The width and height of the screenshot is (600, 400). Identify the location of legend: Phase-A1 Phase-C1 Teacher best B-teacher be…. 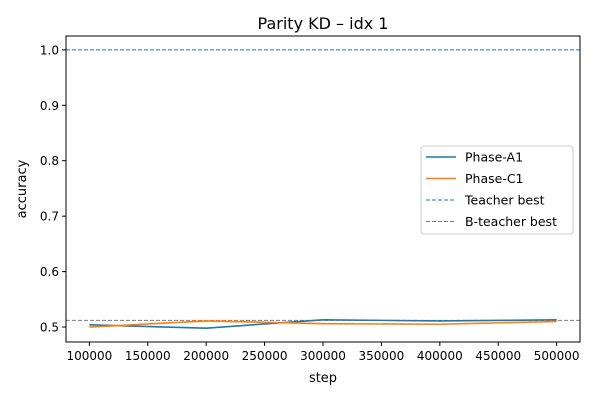
(497, 190).